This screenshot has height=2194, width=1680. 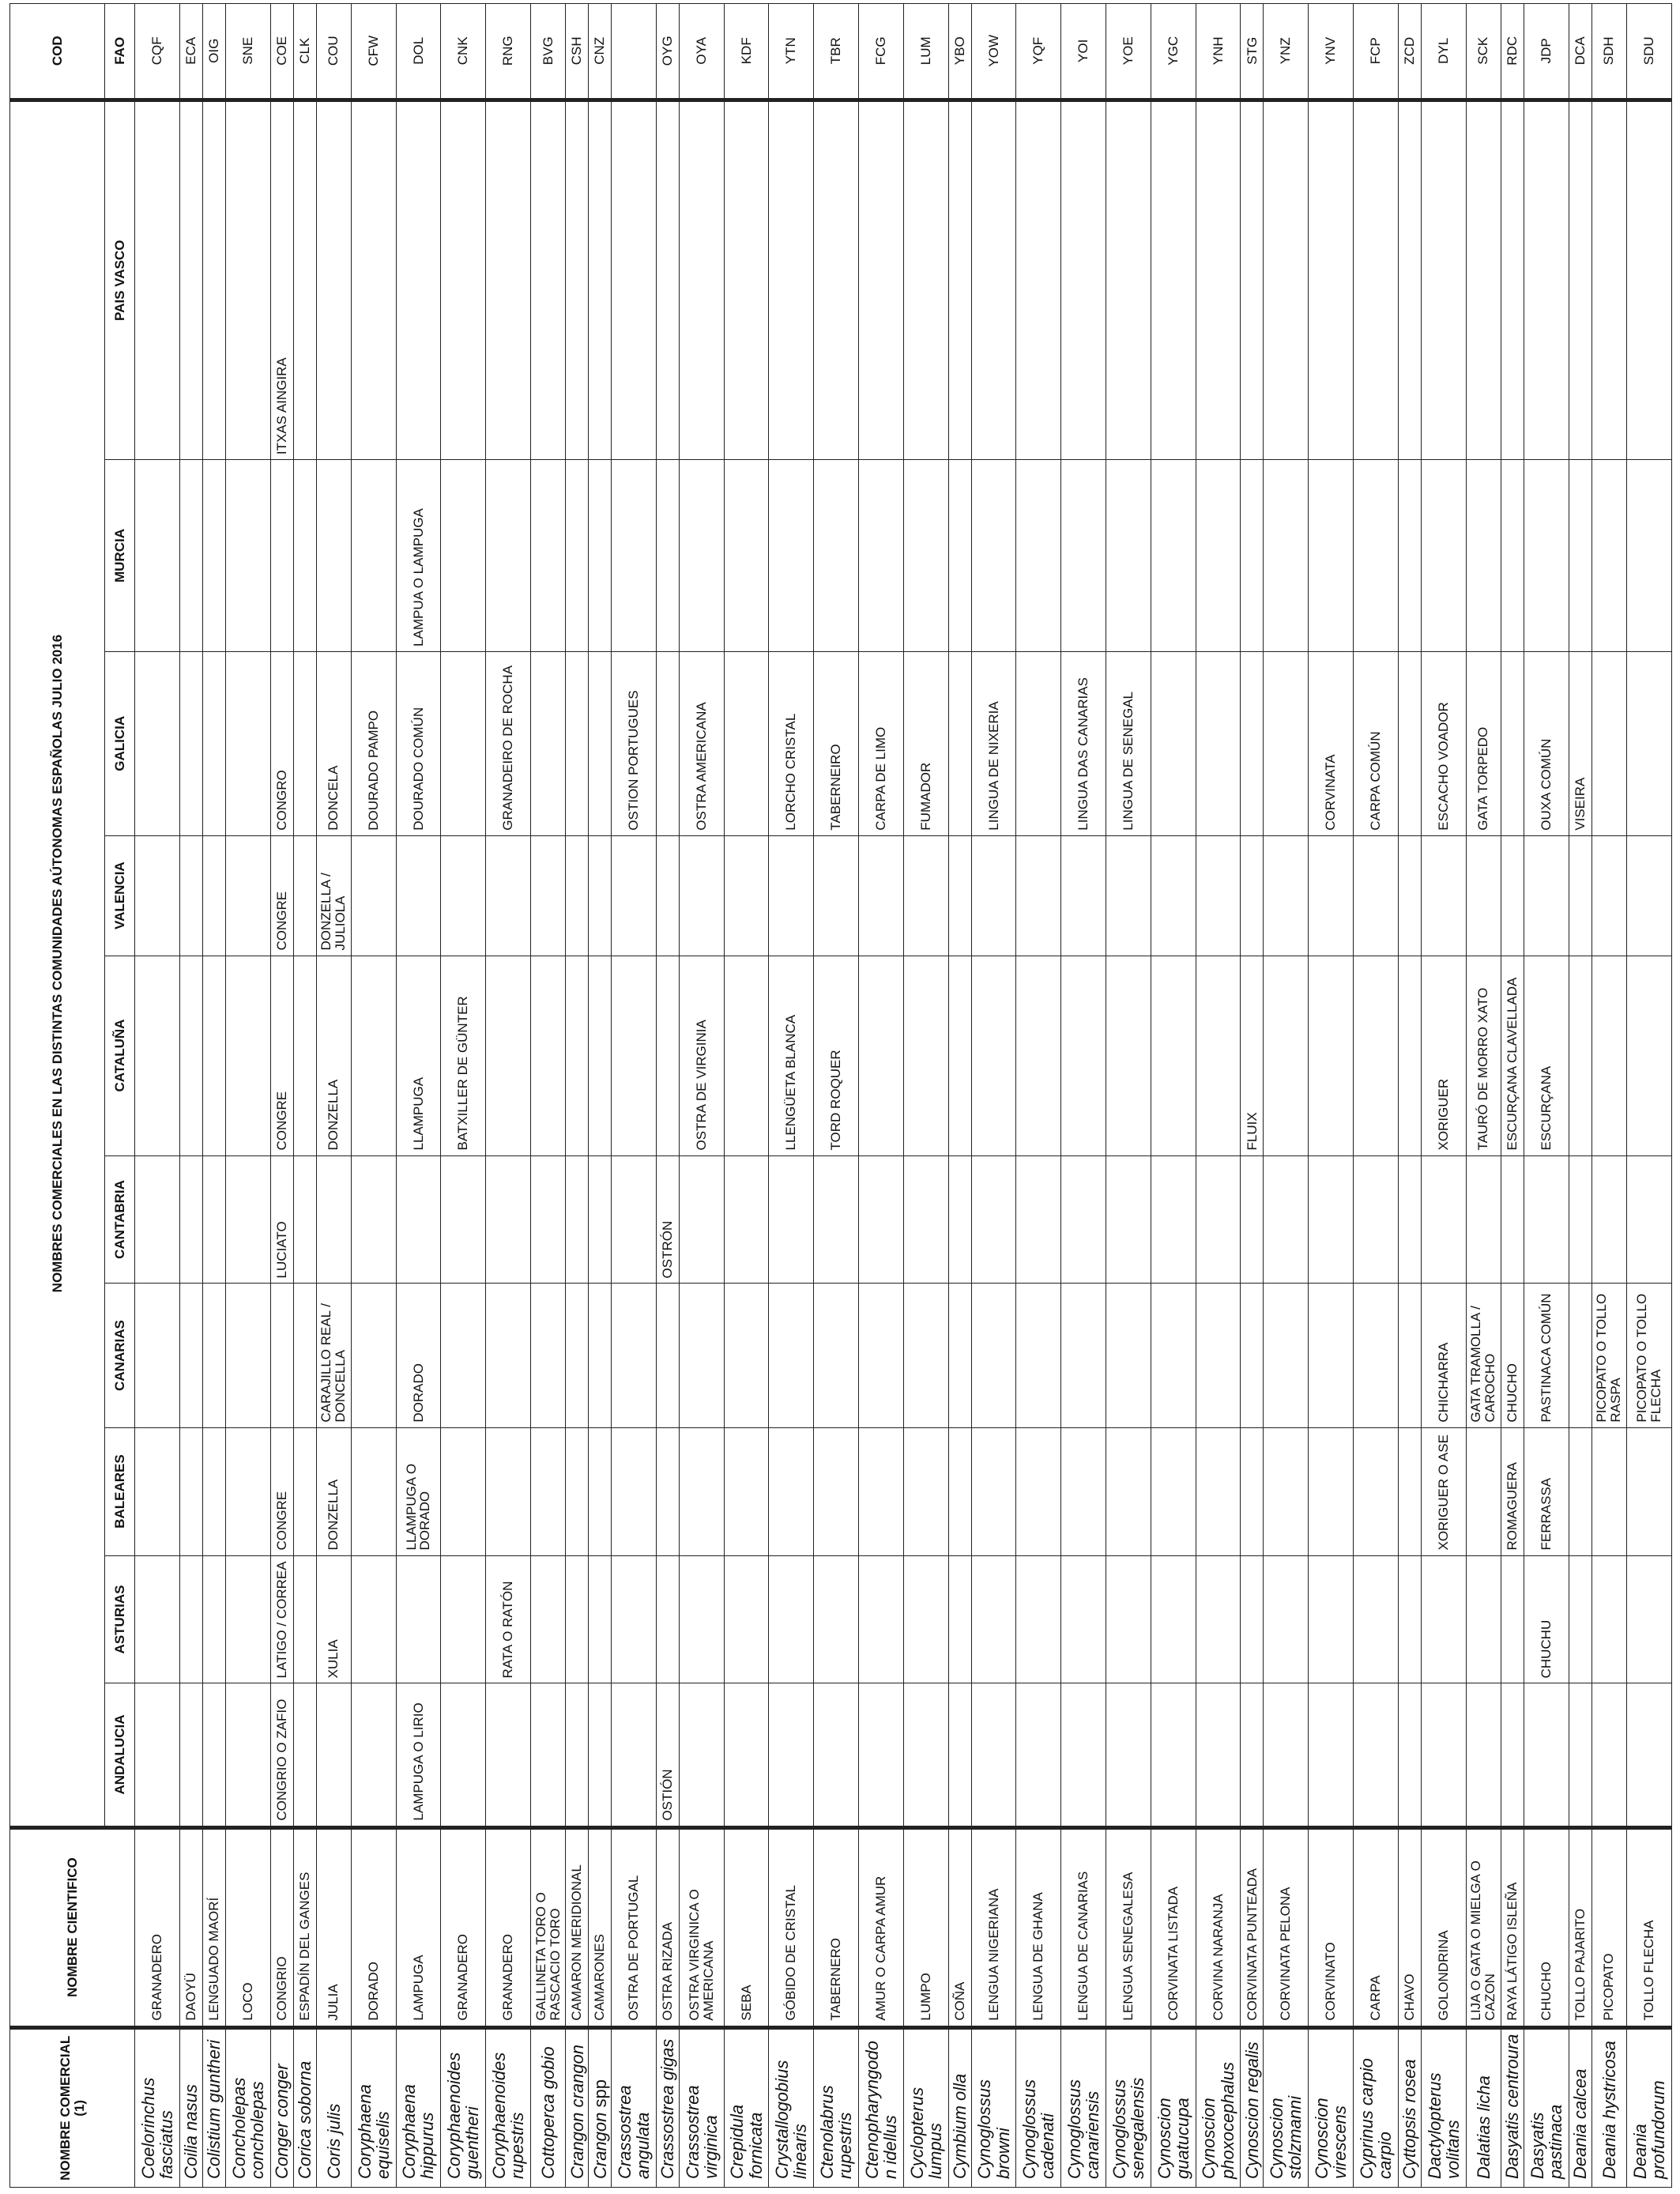 What do you see at coordinates (577, 2111) in the screenshot?
I see `scientific-name: Crangon crangon` at bounding box center [577, 2111].